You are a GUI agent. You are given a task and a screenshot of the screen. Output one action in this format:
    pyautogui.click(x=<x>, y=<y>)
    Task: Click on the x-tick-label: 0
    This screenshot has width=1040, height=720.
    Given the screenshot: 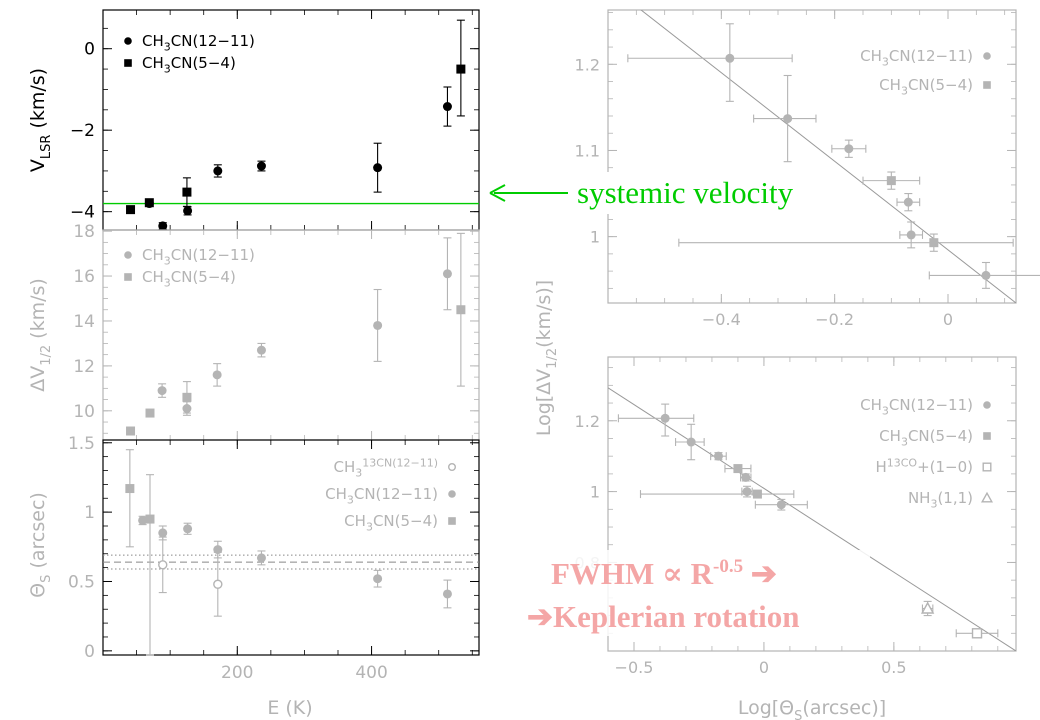 What is the action you would take?
    pyautogui.click(x=948, y=319)
    